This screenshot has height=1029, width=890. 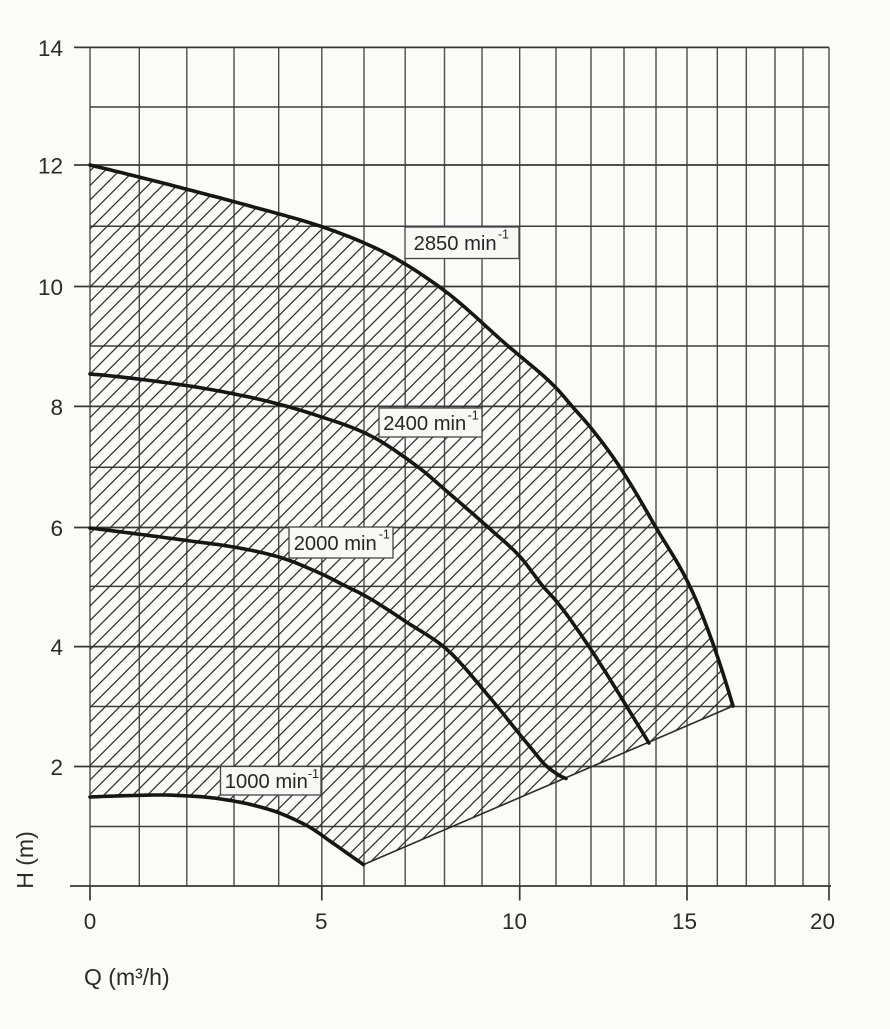 I want to click on svg-text: 12, so click(x=50, y=166).